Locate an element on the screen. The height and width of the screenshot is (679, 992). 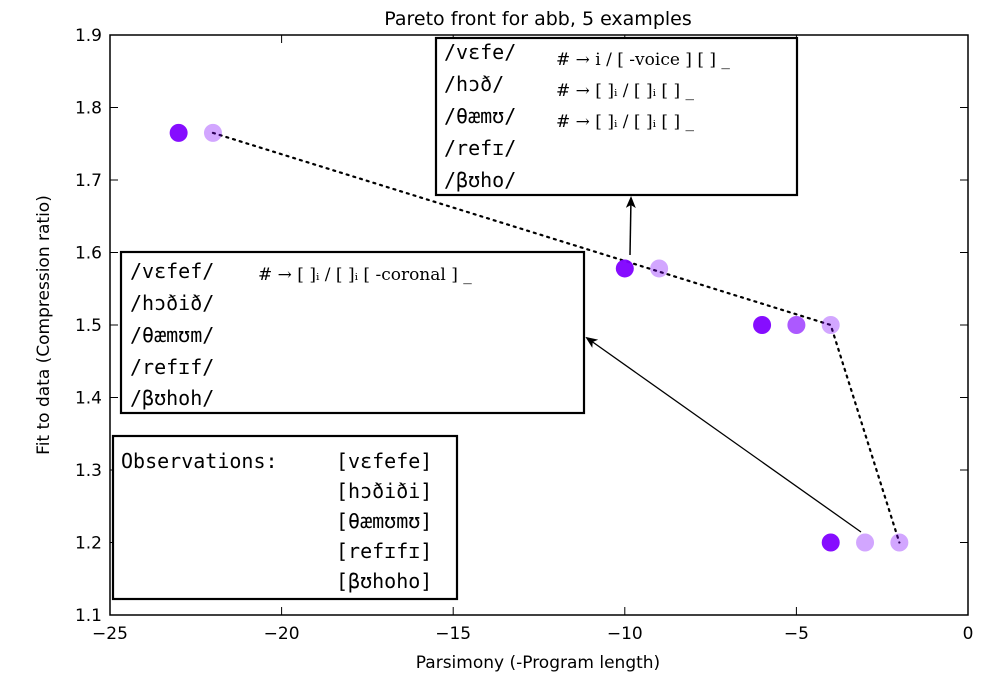
y-tick-label: 1.1 is located at coordinates (88, 616).